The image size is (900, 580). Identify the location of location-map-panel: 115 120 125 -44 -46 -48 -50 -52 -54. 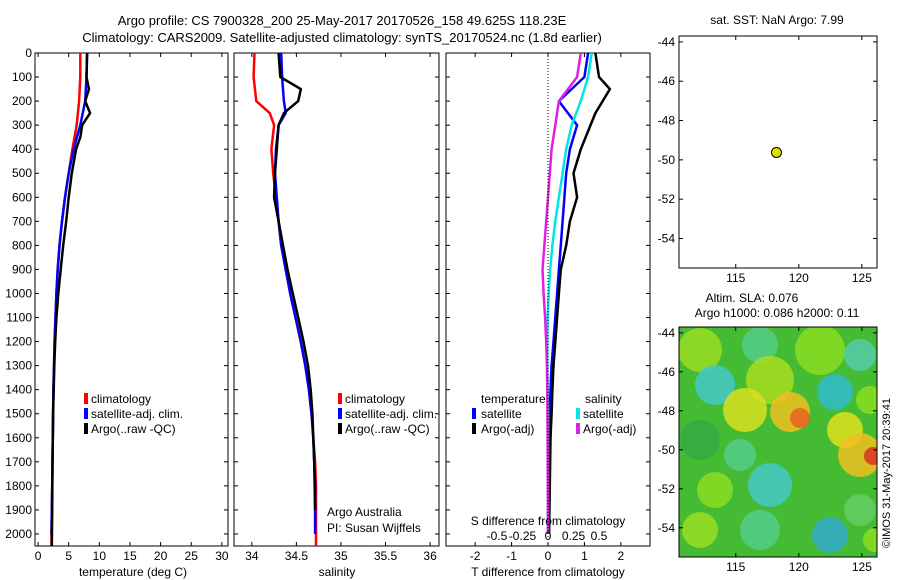
(768, 160).